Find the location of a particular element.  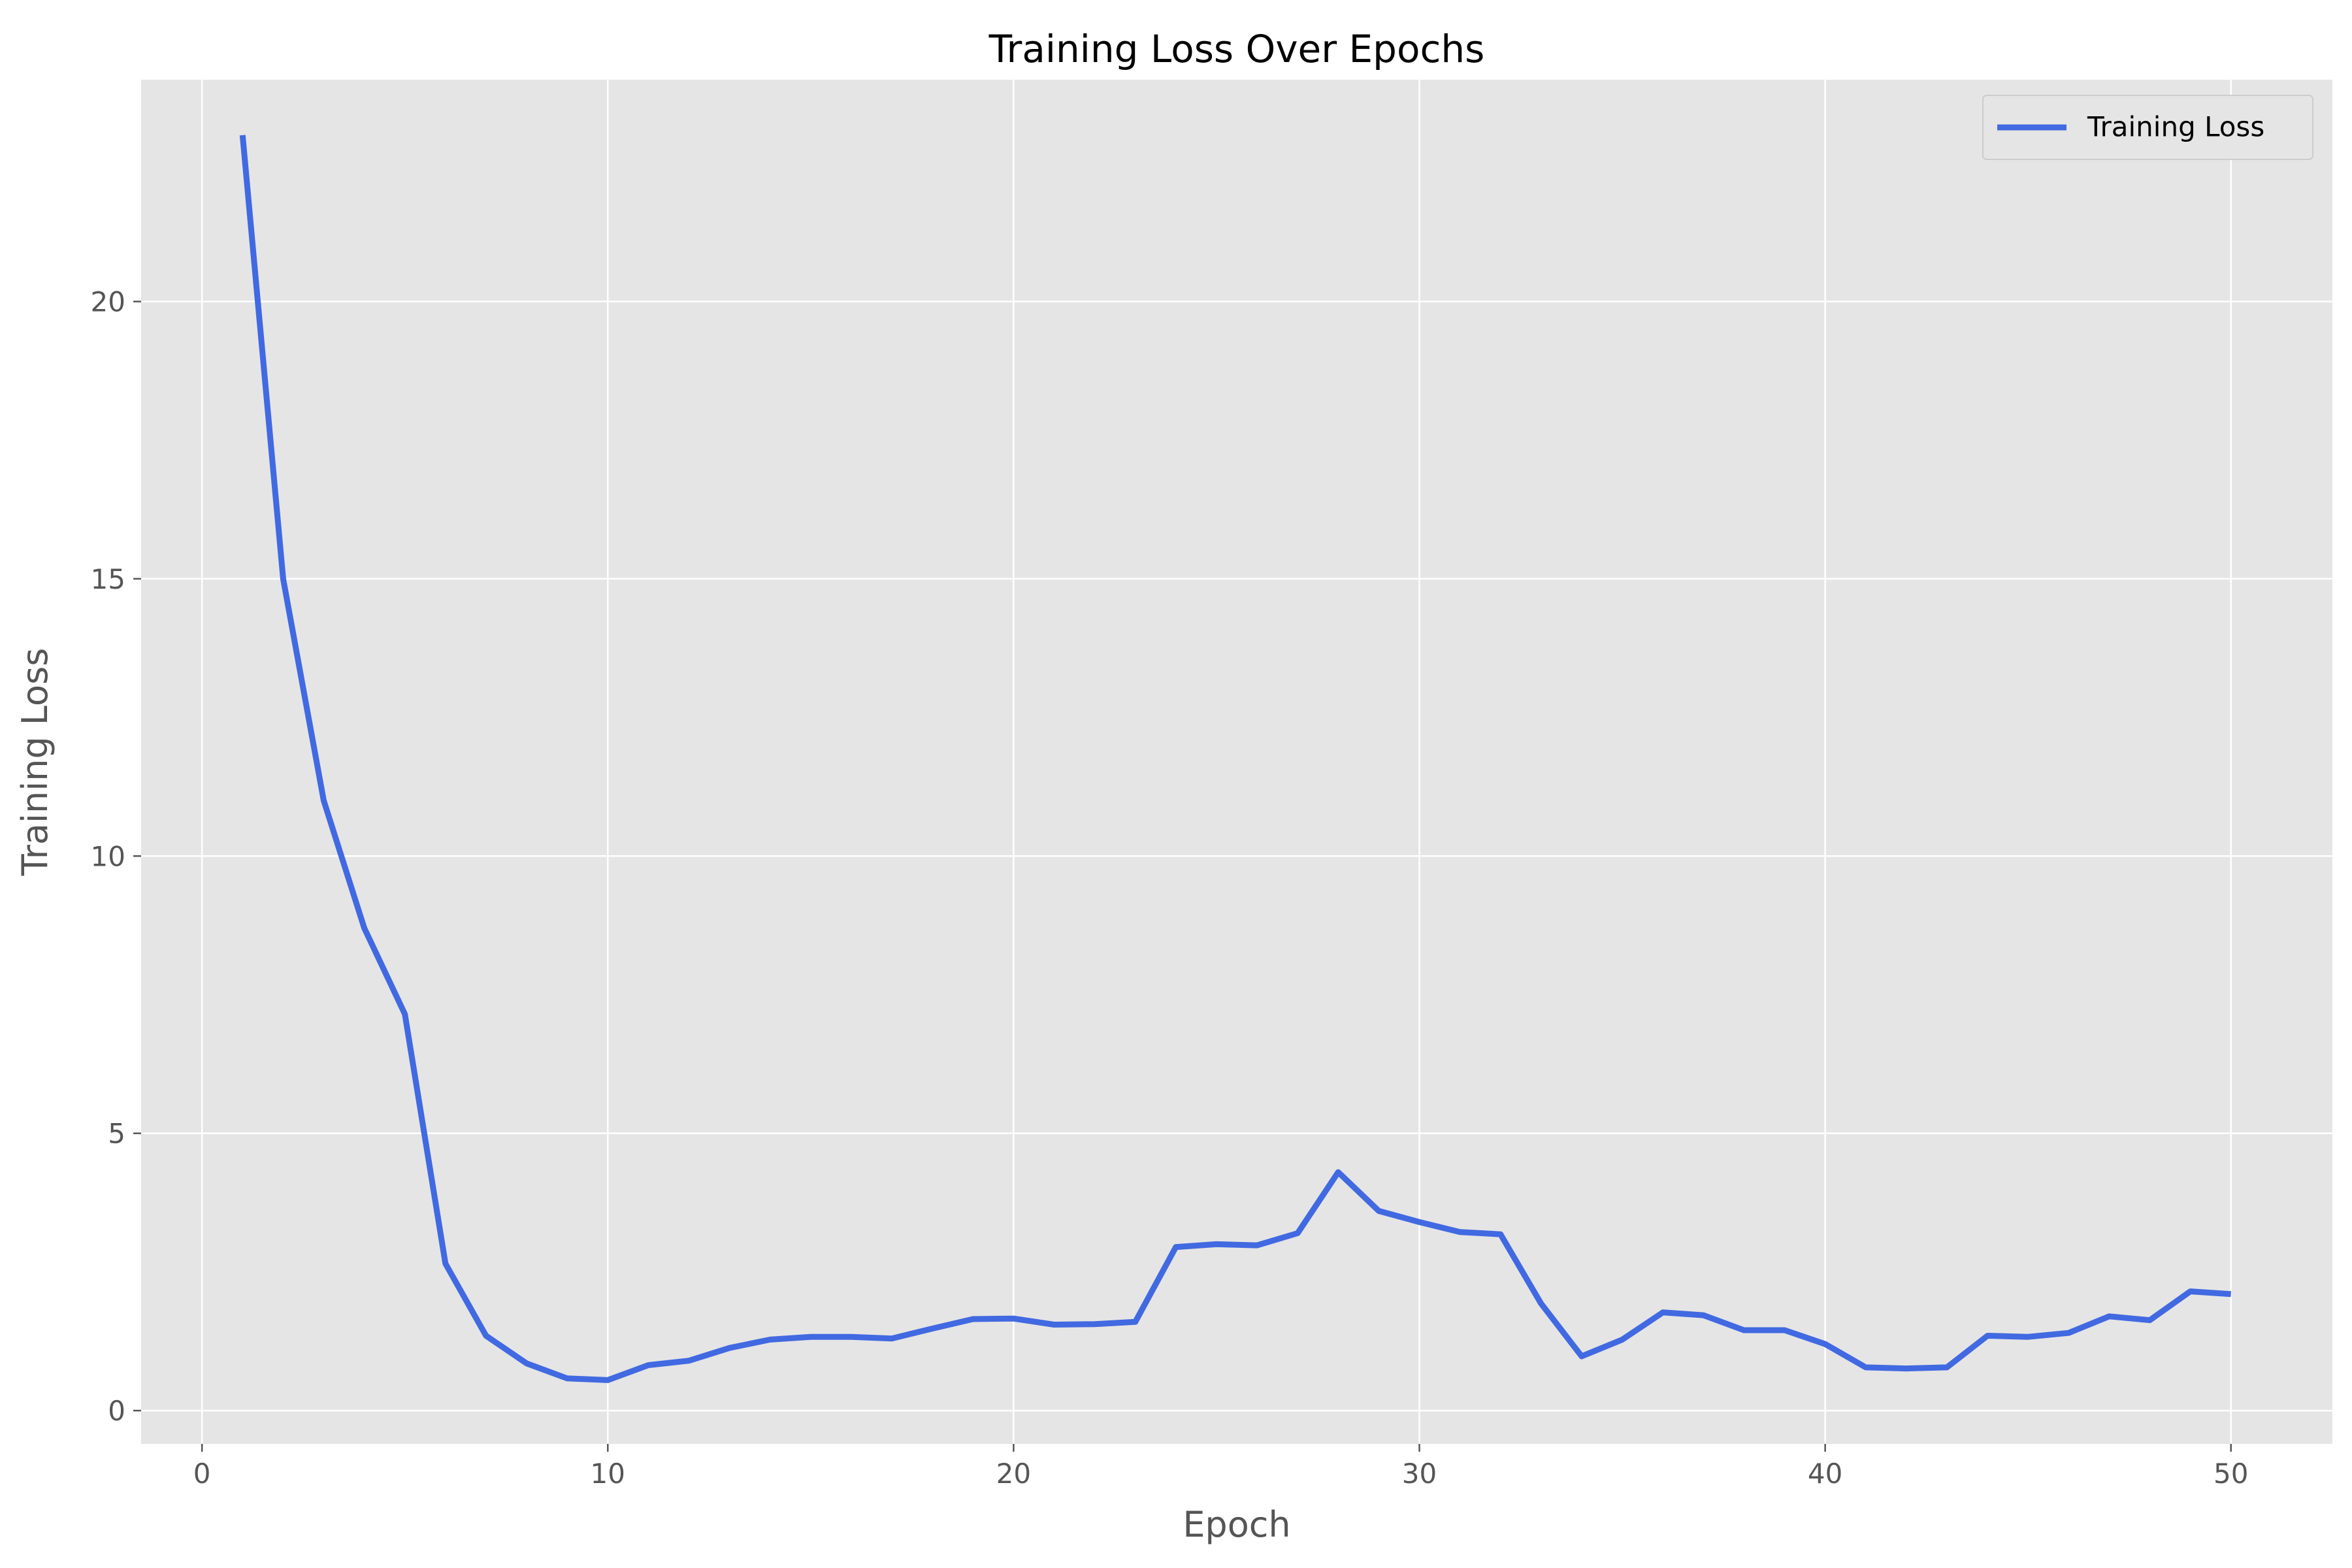

x-axis-ticks: 0 10 20 30 40 50 is located at coordinates (1220, 1467).